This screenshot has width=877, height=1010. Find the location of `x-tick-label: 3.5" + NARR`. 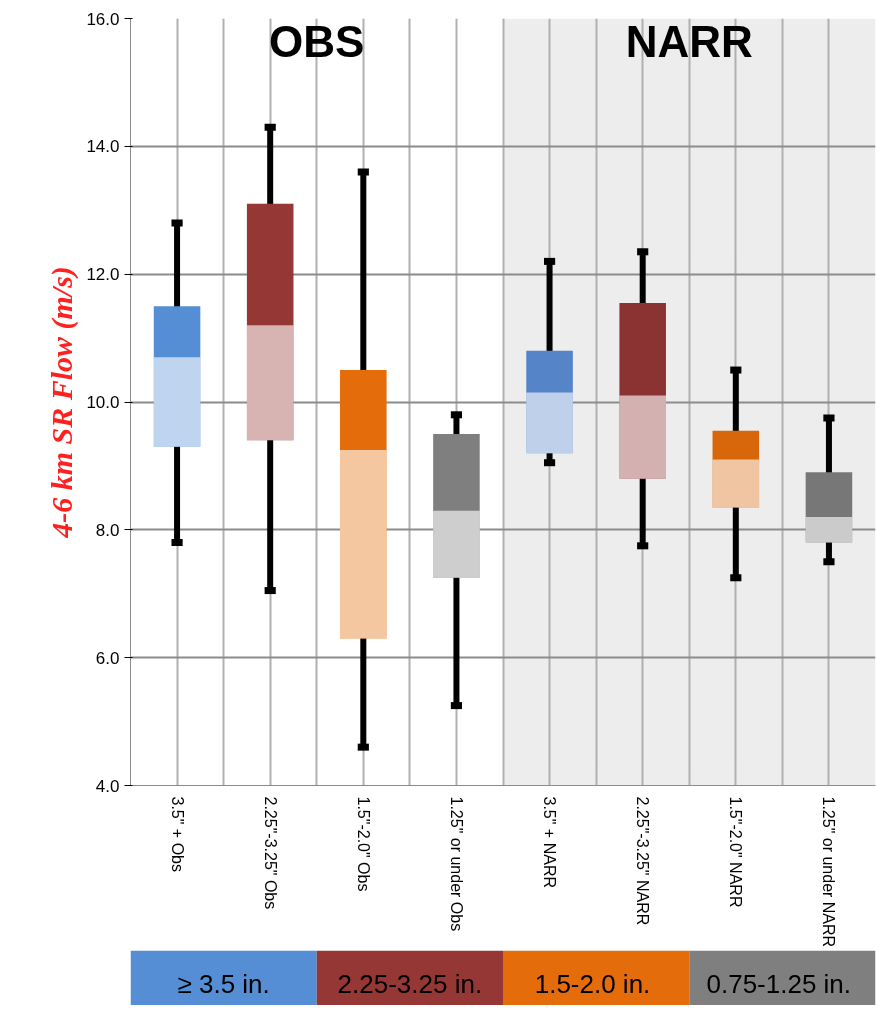

x-tick-label: 3.5" + NARR is located at coordinates (550, 842).